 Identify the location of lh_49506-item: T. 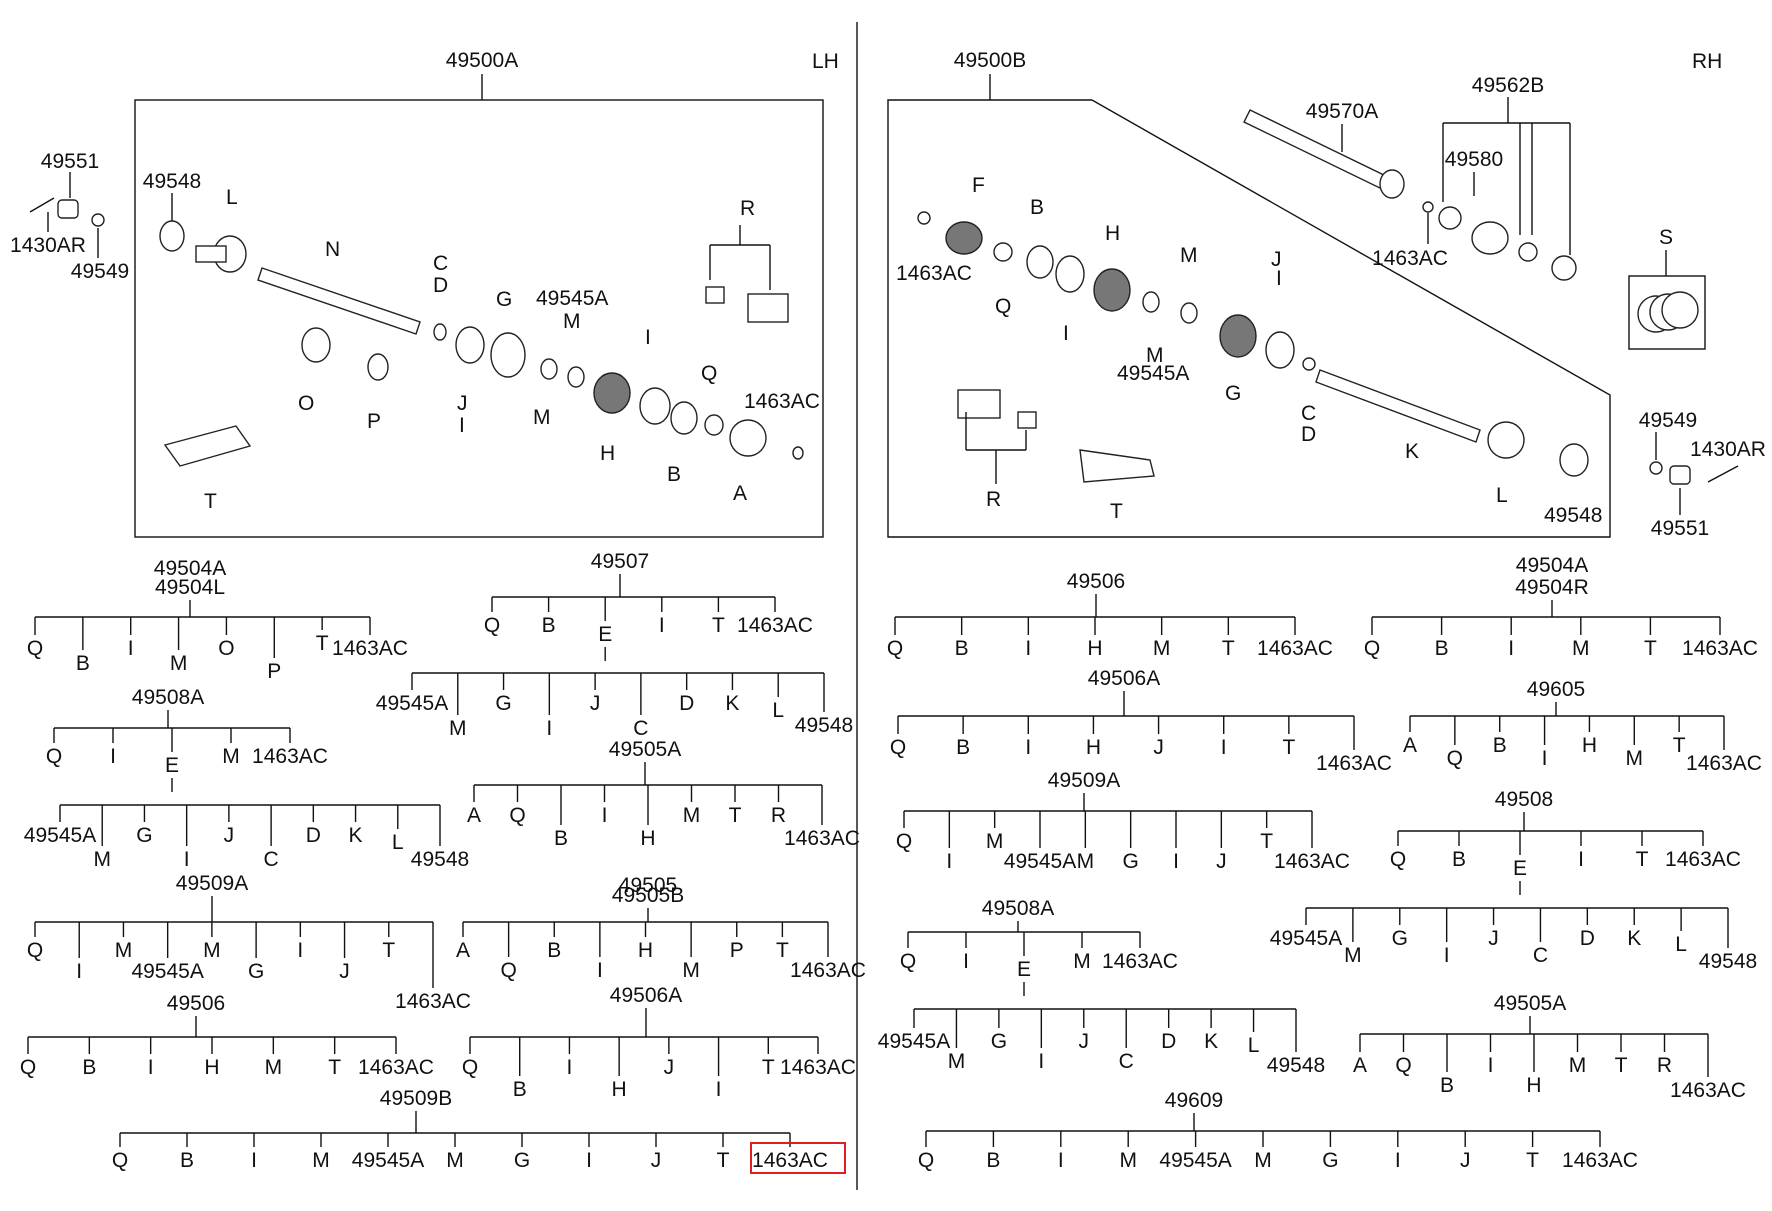
(334, 1067).